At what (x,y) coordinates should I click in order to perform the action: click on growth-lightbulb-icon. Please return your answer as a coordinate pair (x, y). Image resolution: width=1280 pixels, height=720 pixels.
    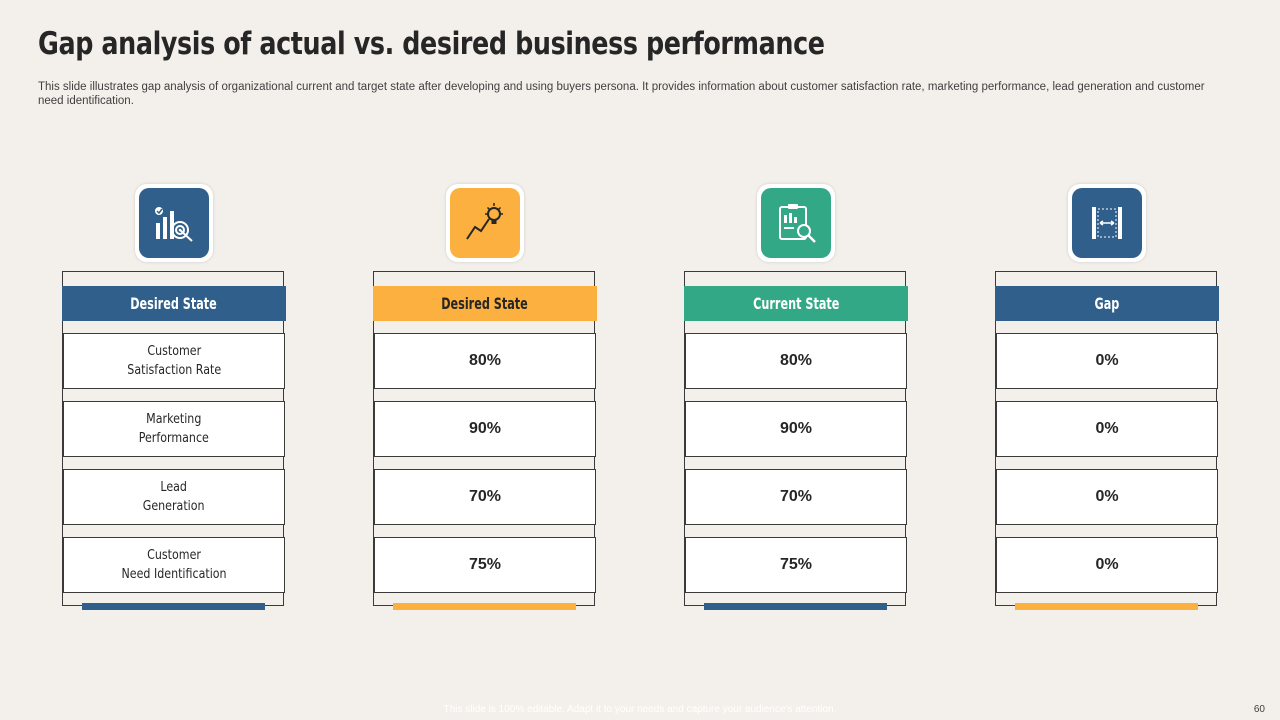
    Looking at the image, I should click on (485, 223).